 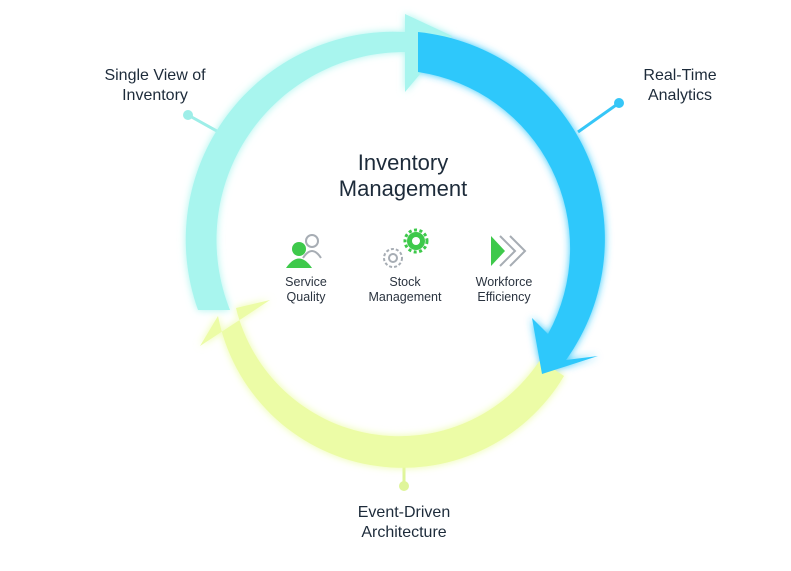 I want to click on feature-service-quality-line2: Quality, so click(x=306, y=297).